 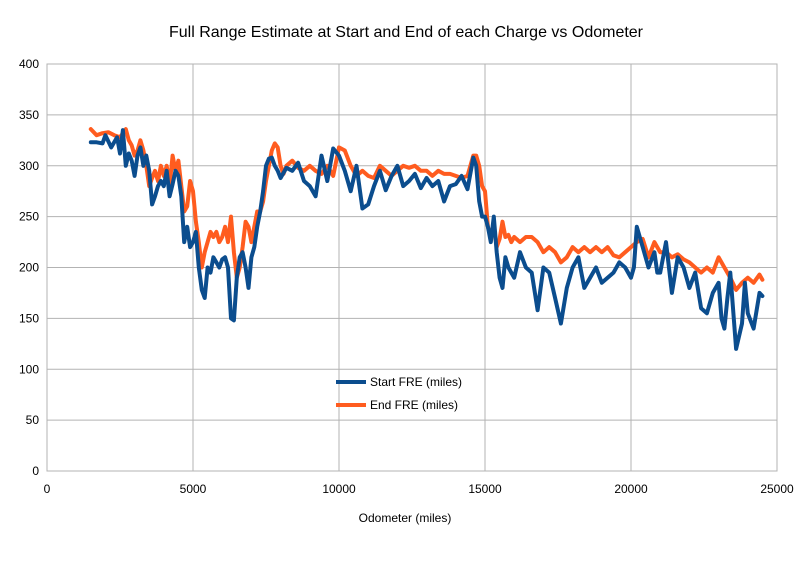 What do you see at coordinates (29, 64) in the screenshot?
I see `y-tick-label: 400` at bounding box center [29, 64].